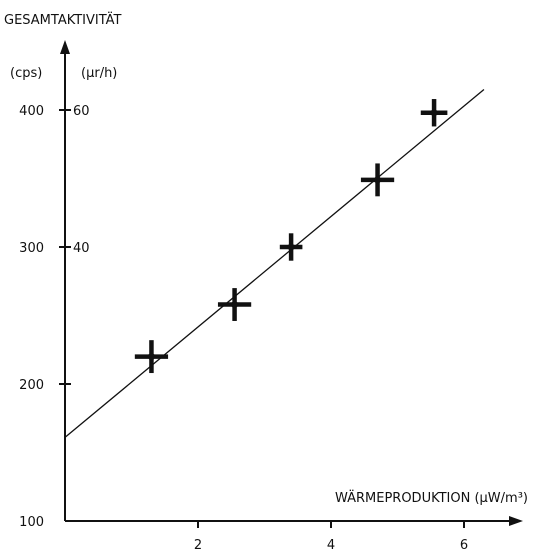 The height and width of the screenshot is (554, 543). What do you see at coordinates (331, 545) in the screenshot?
I see `x-tick-label: 4` at bounding box center [331, 545].